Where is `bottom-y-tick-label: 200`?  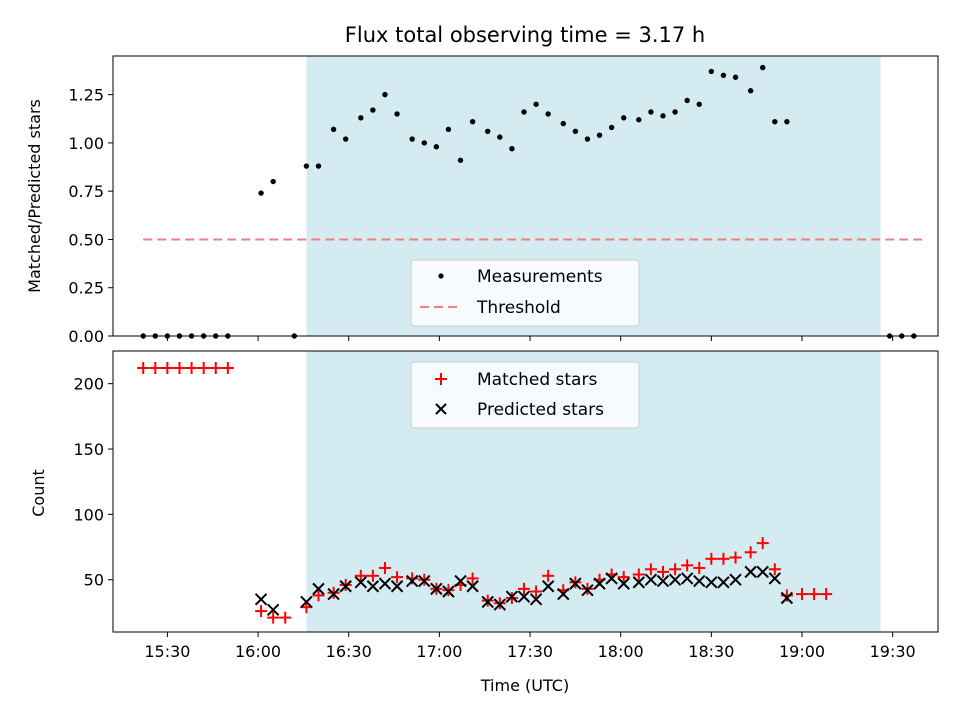
bottom-y-tick-label: 200 is located at coordinates (88, 384).